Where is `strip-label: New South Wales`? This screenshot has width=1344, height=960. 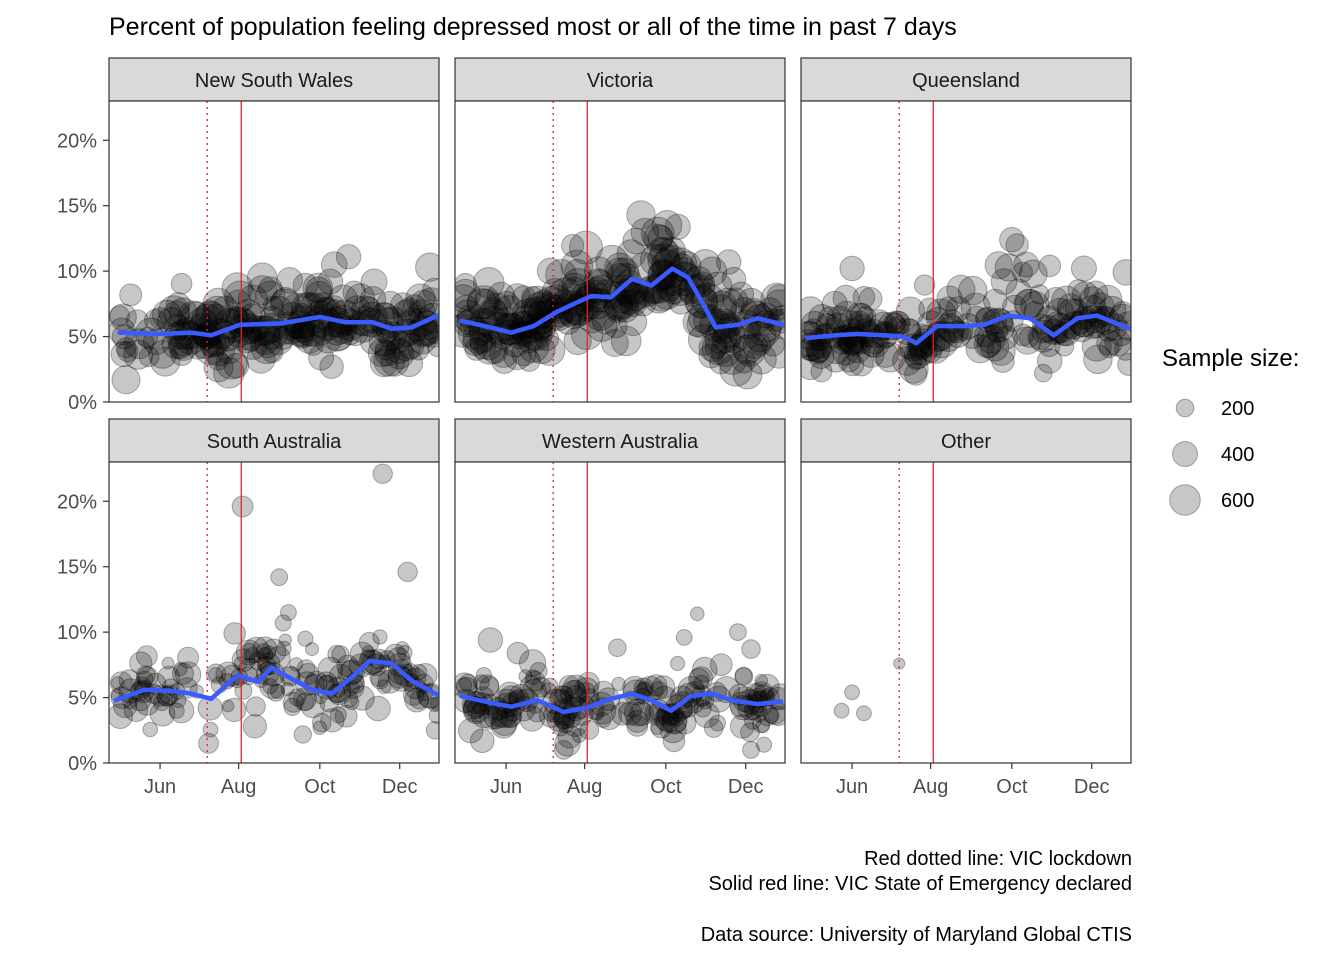
strip-label: New South Wales is located at coordinates (274, 81).